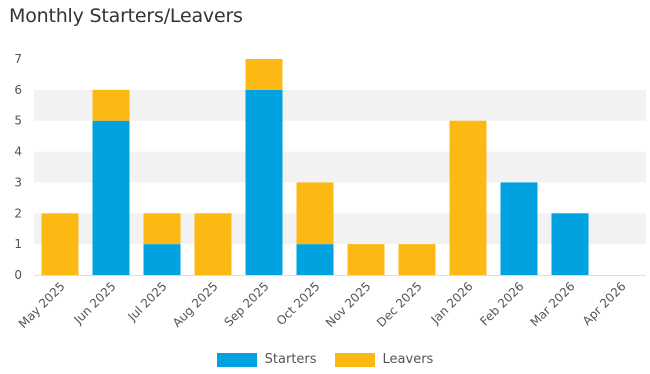 The height and width of the screenshot is (374, 650). Describe the element at coordinates (236, 359) in the screenshot. I see `legend-swatch-starters` at that location.